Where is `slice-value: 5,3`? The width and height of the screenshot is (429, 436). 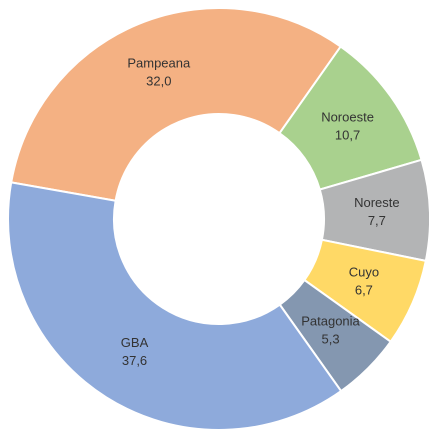 slice-value: 5,3 is located at coordinates (330, 338).